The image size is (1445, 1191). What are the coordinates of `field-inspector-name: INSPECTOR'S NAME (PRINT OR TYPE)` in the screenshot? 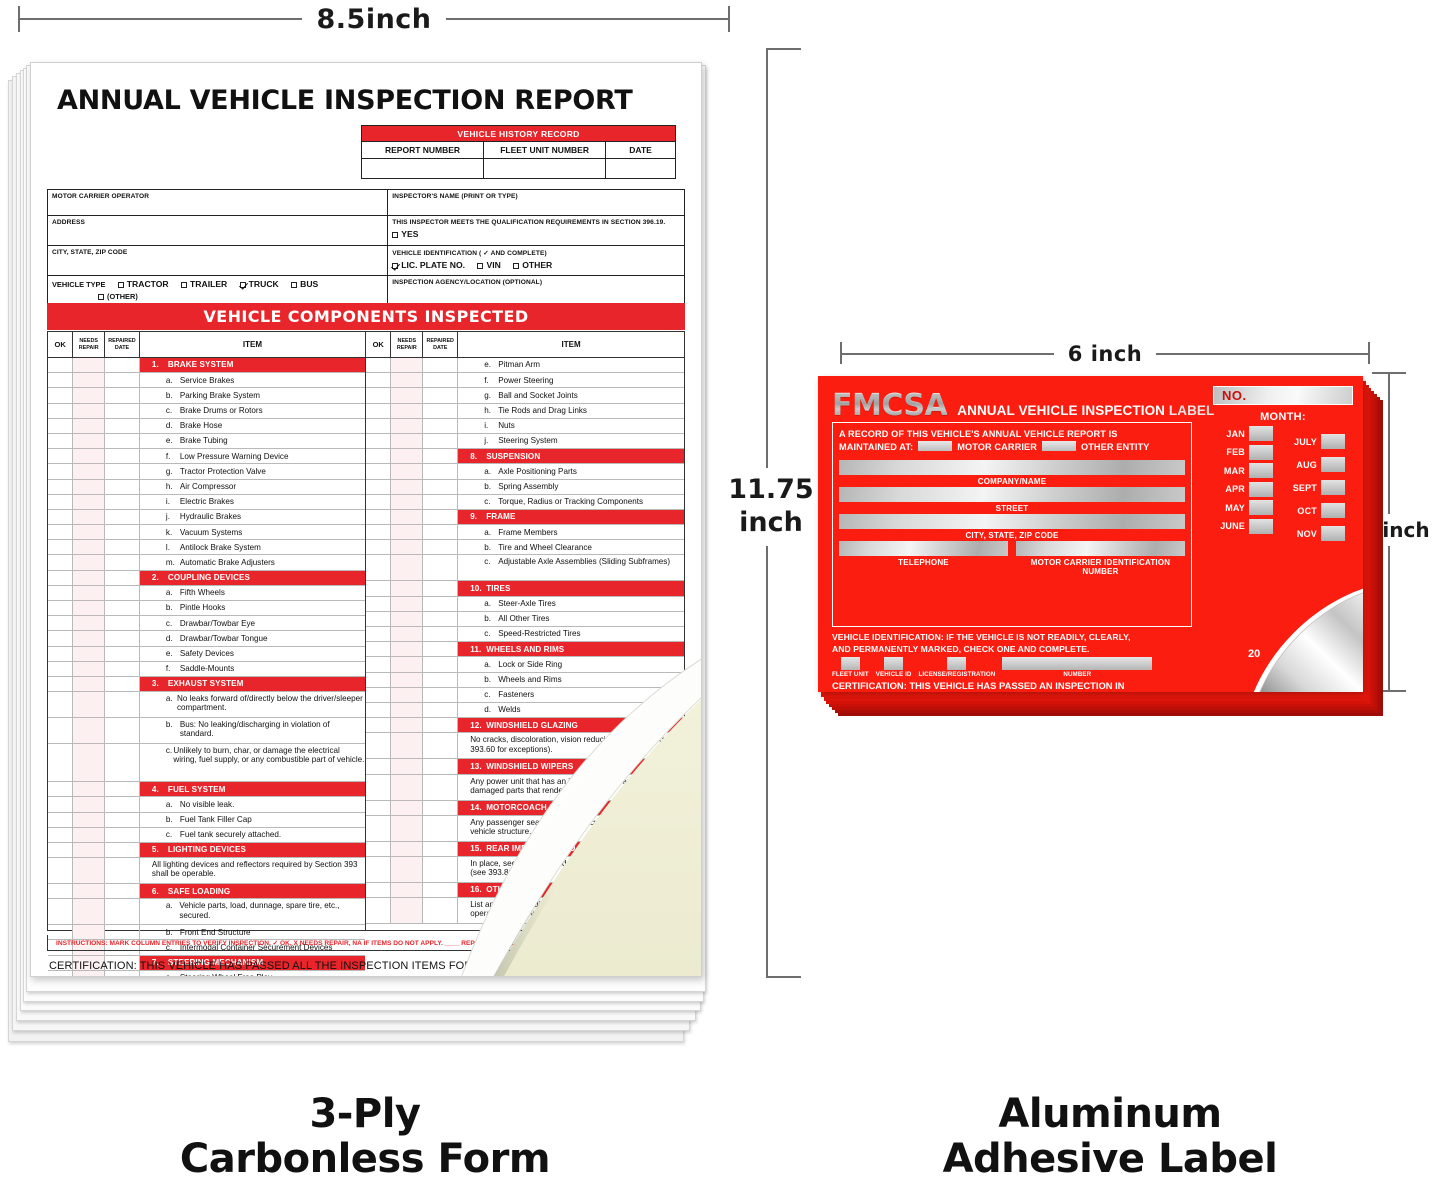 It's located at (536, 202).